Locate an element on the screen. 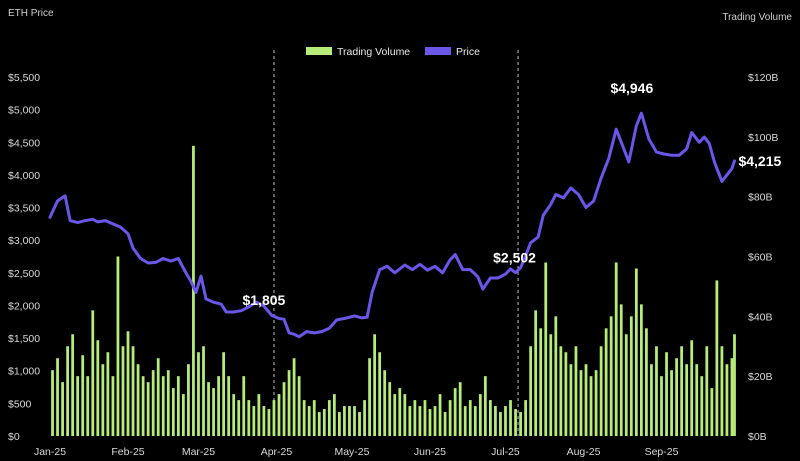 This screenshot has height=461, width=800. left-tick-label: $2,500 is located at coordinates (24, 274).